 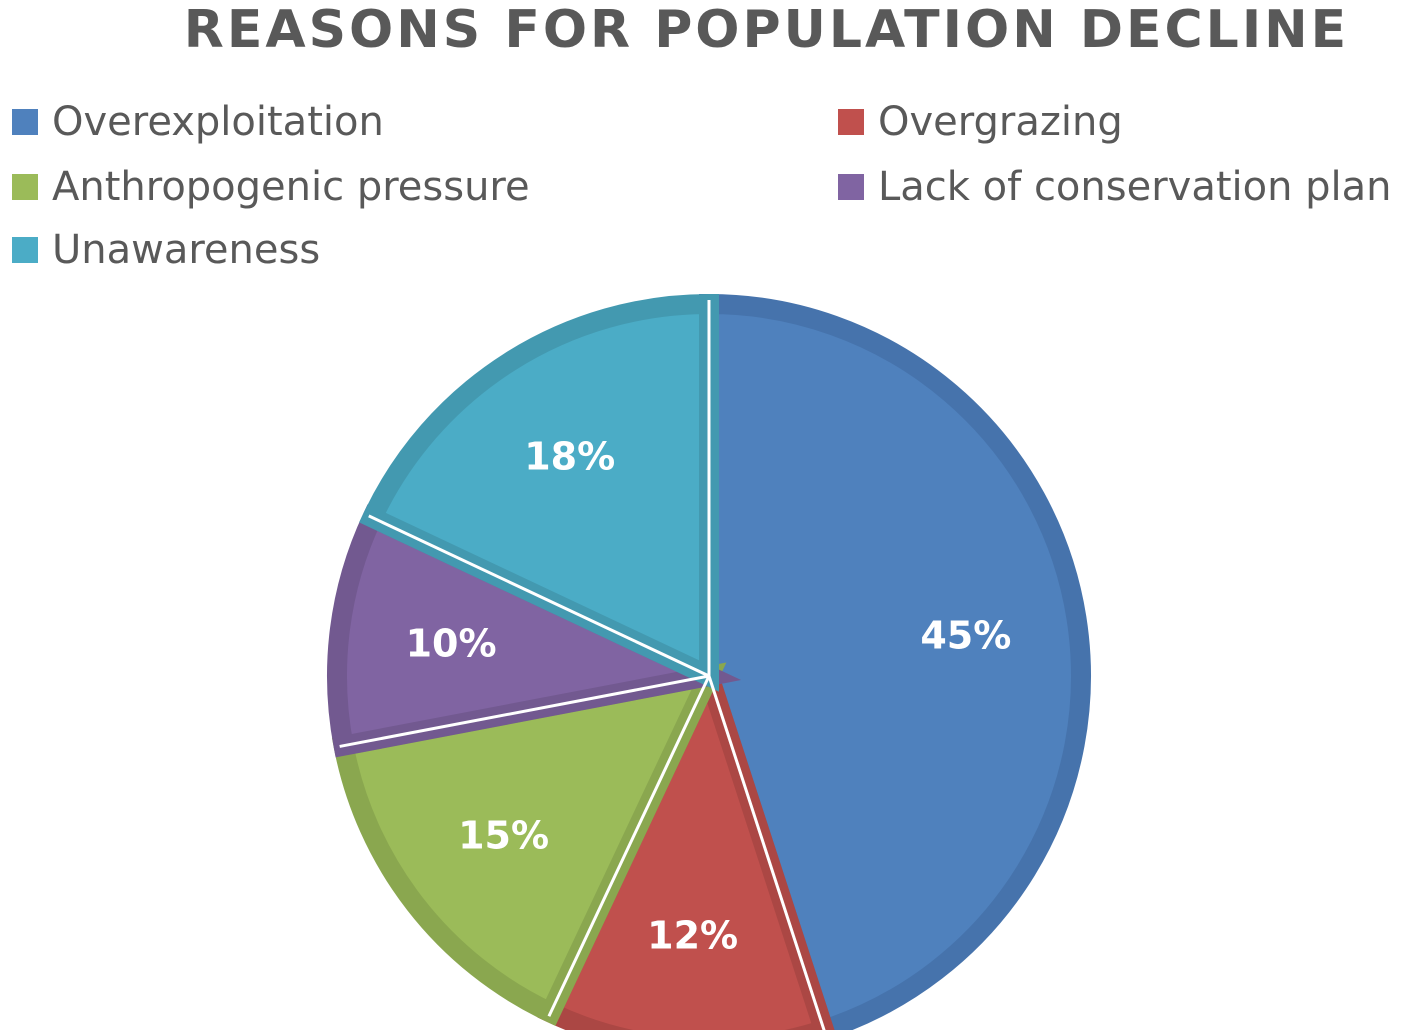 I want to click on legend-swatch-overexploitation, so click(x=25, y=122).